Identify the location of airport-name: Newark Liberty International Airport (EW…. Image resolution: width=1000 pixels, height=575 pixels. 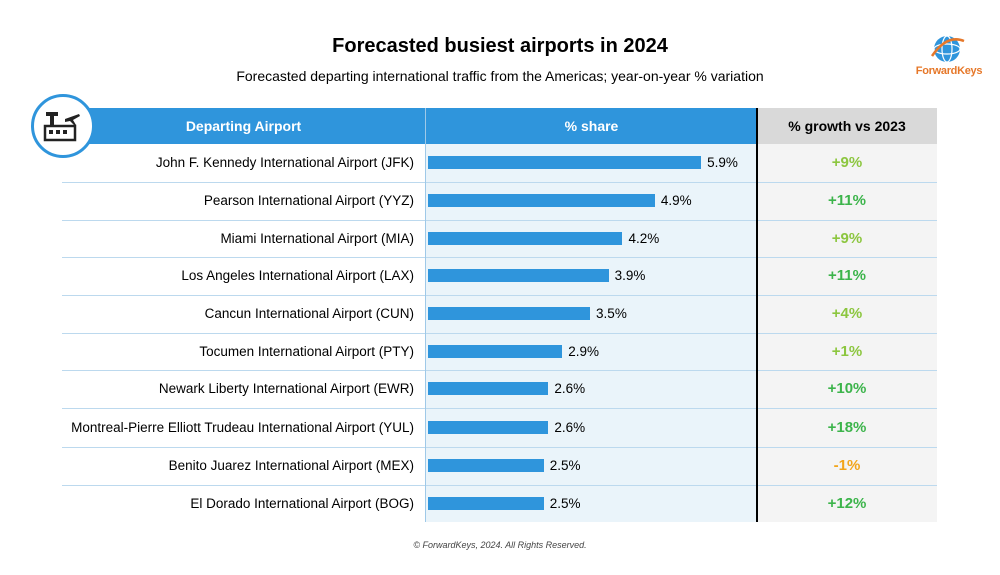
(286, 388).